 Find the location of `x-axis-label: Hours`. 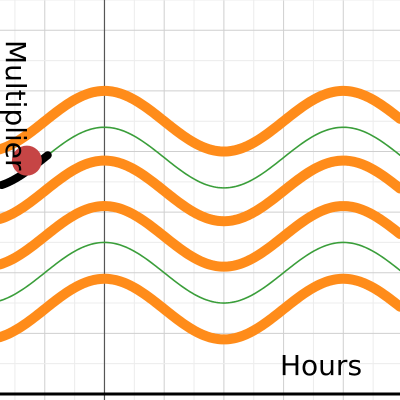

x-axis-label: Hours is located at coordinates (321, 365).